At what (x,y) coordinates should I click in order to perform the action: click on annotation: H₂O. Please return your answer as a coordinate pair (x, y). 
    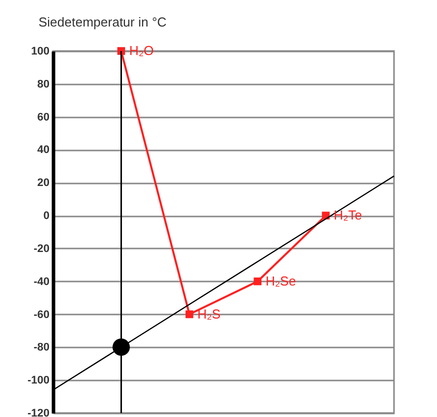
    Looking at the image, I should click on (141, 50).